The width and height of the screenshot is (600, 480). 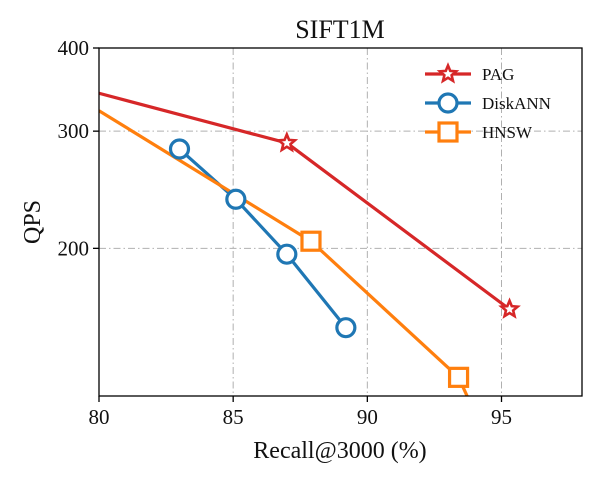 What do you see at coordinates (367, 417) in the screenshot?
I see `x-tick-label: 90` at bounding box center [367, 417].